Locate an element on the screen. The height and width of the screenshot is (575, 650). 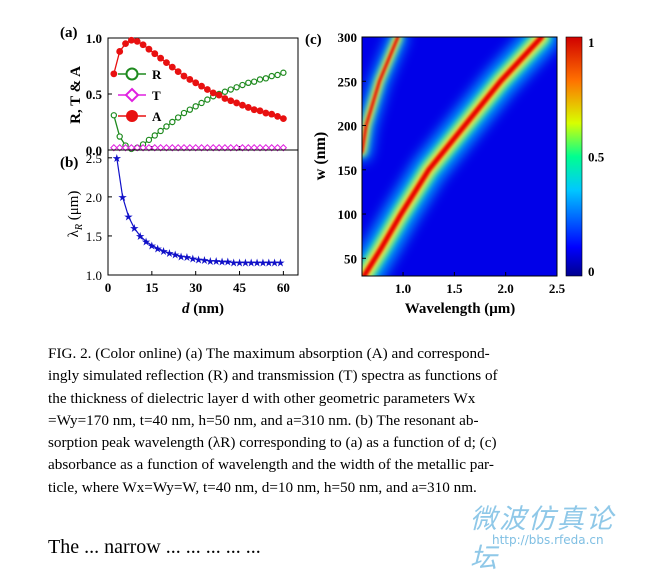
panel-c-ylabel: w (nm) is located at coordinates (320, 156).